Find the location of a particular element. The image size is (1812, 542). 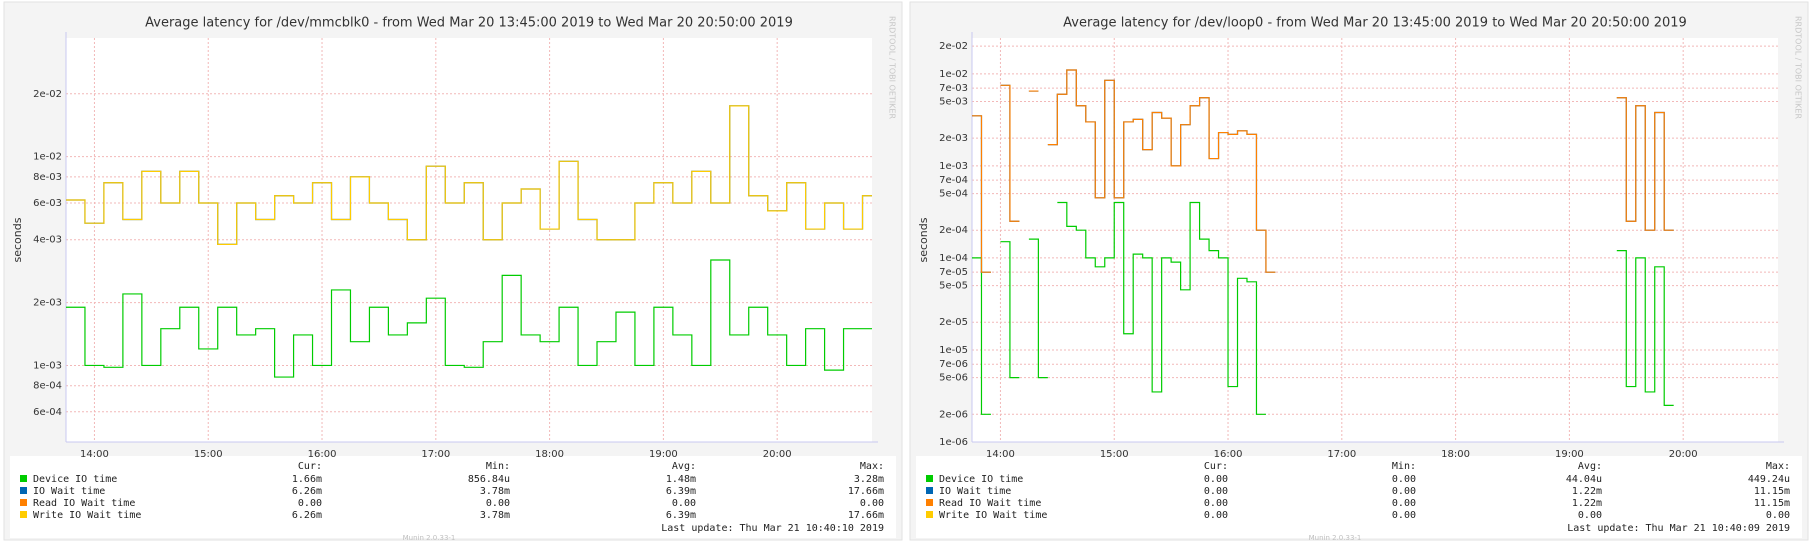

side-text: RRDTOOL / TOBI OETIKER is located at coordinates (892, 67).